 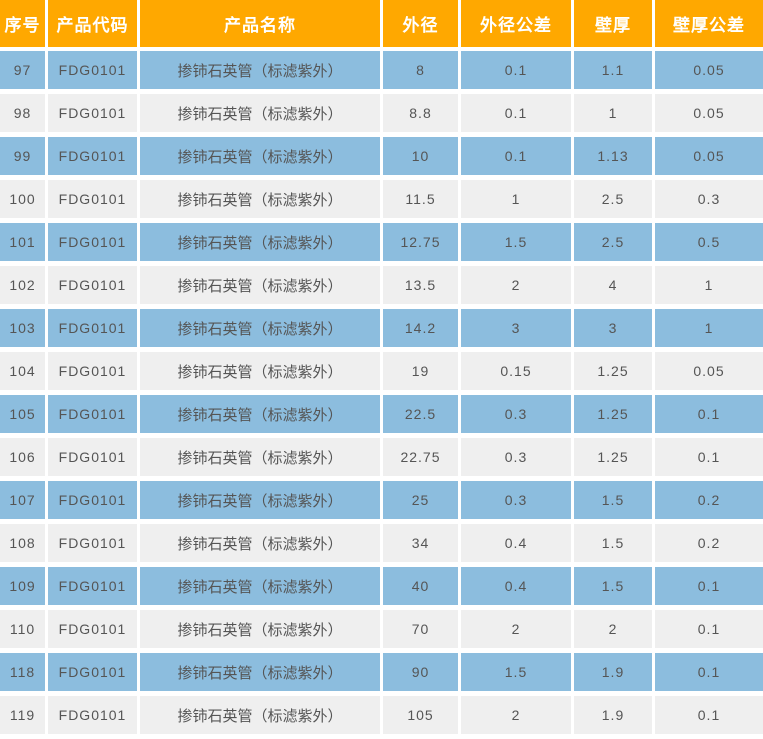 I want to click on cell-outer-diameter: 90, so click(x=422, y=674).